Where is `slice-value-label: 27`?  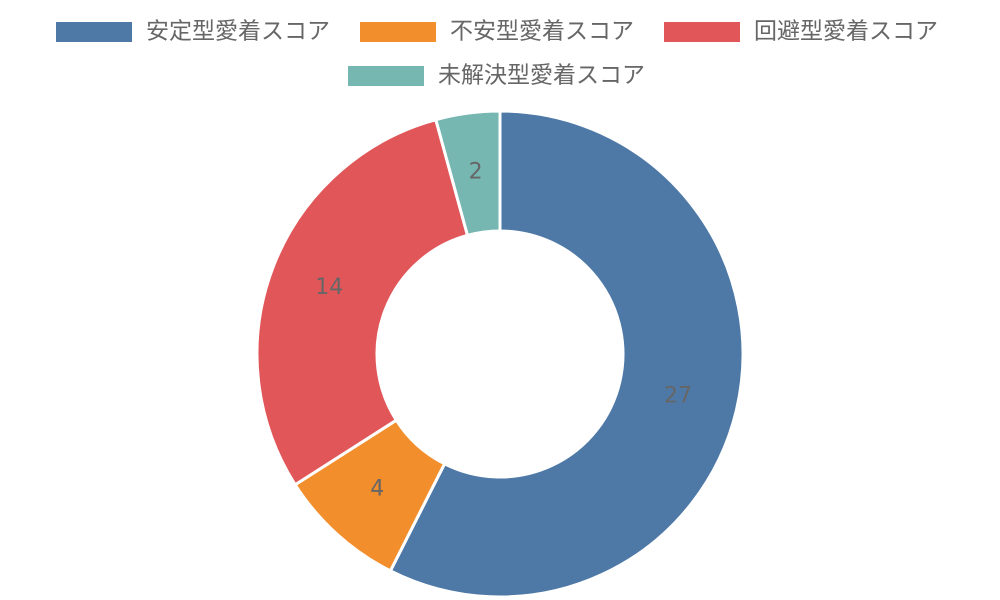
slice-value-label: 27 is located at coordinates (678, 395).